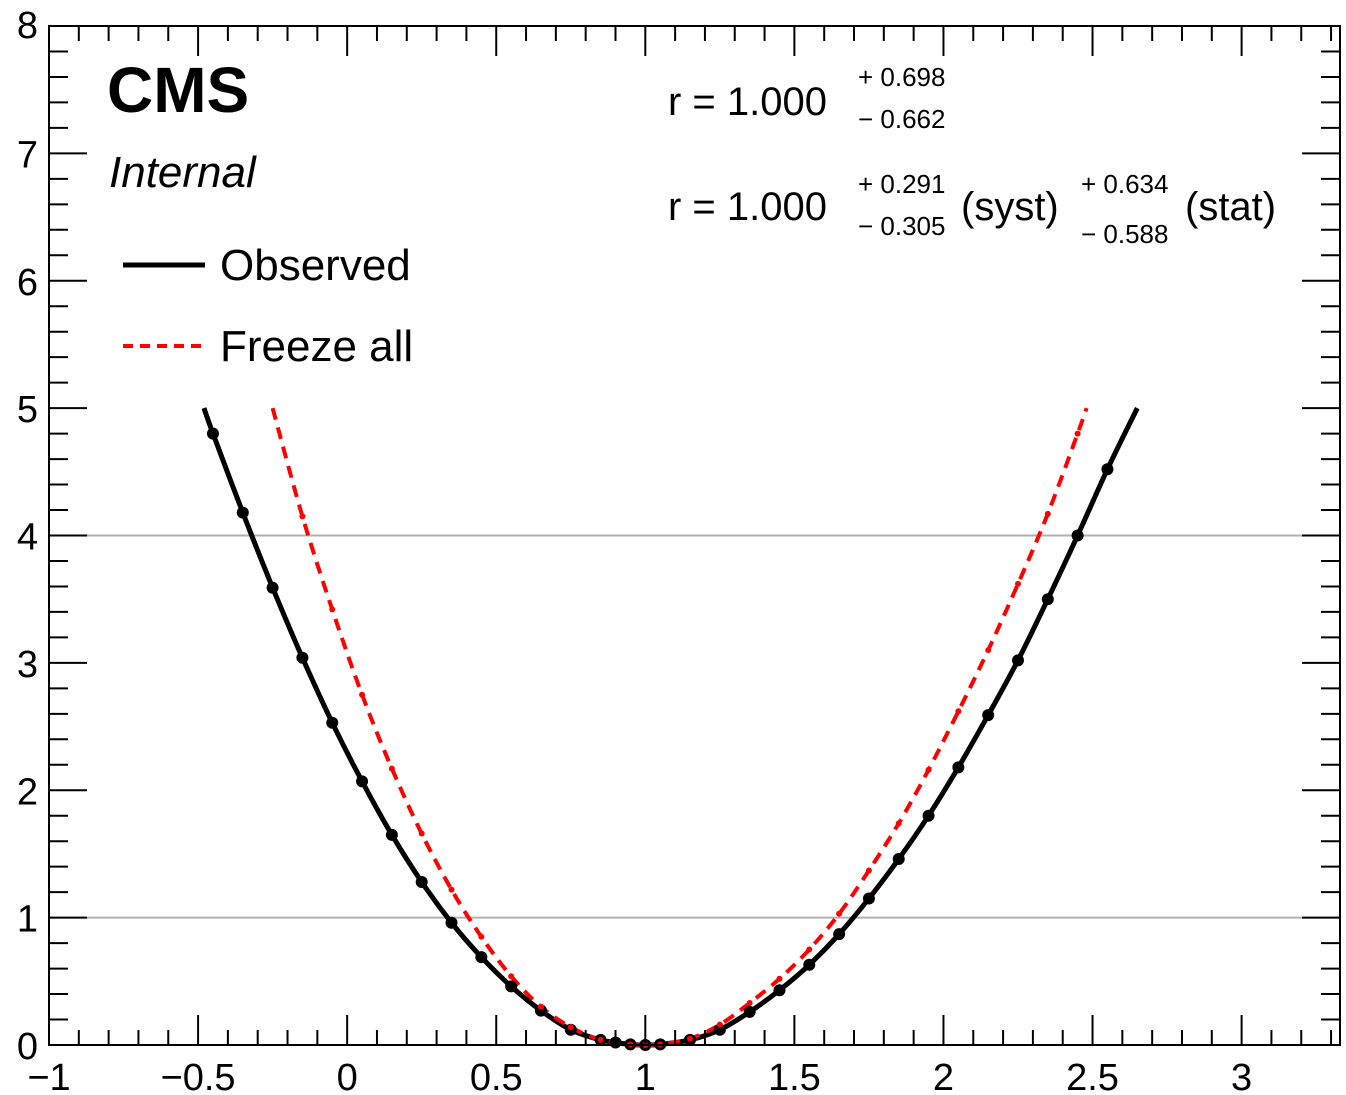  I want to click on x-tick-label: 3, so click(1241, 1076).